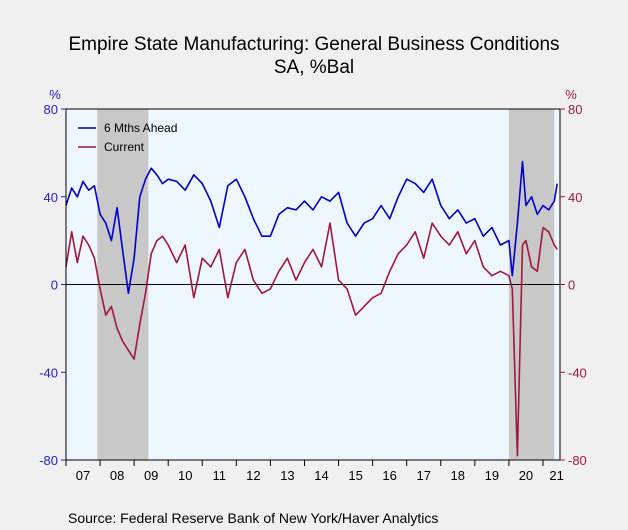 Image resolution: width=628 pixels, height=530 pixels. I want to click on x-tick-label-0: 07, so click(83, 475).